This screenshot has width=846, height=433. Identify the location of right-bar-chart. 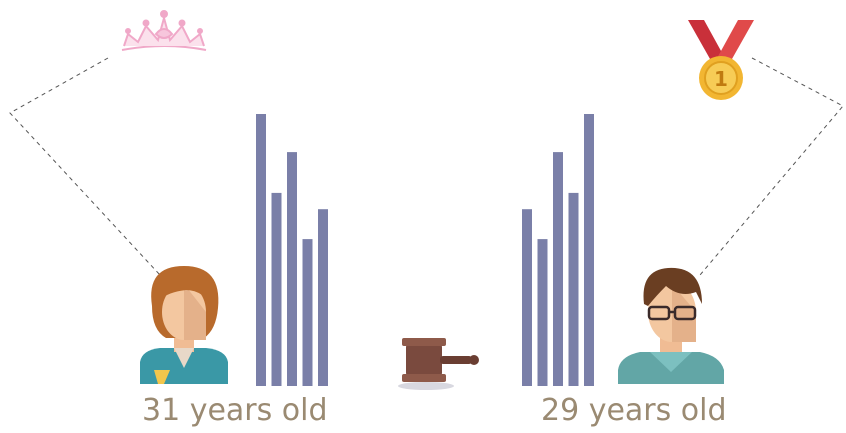
(558, 250).